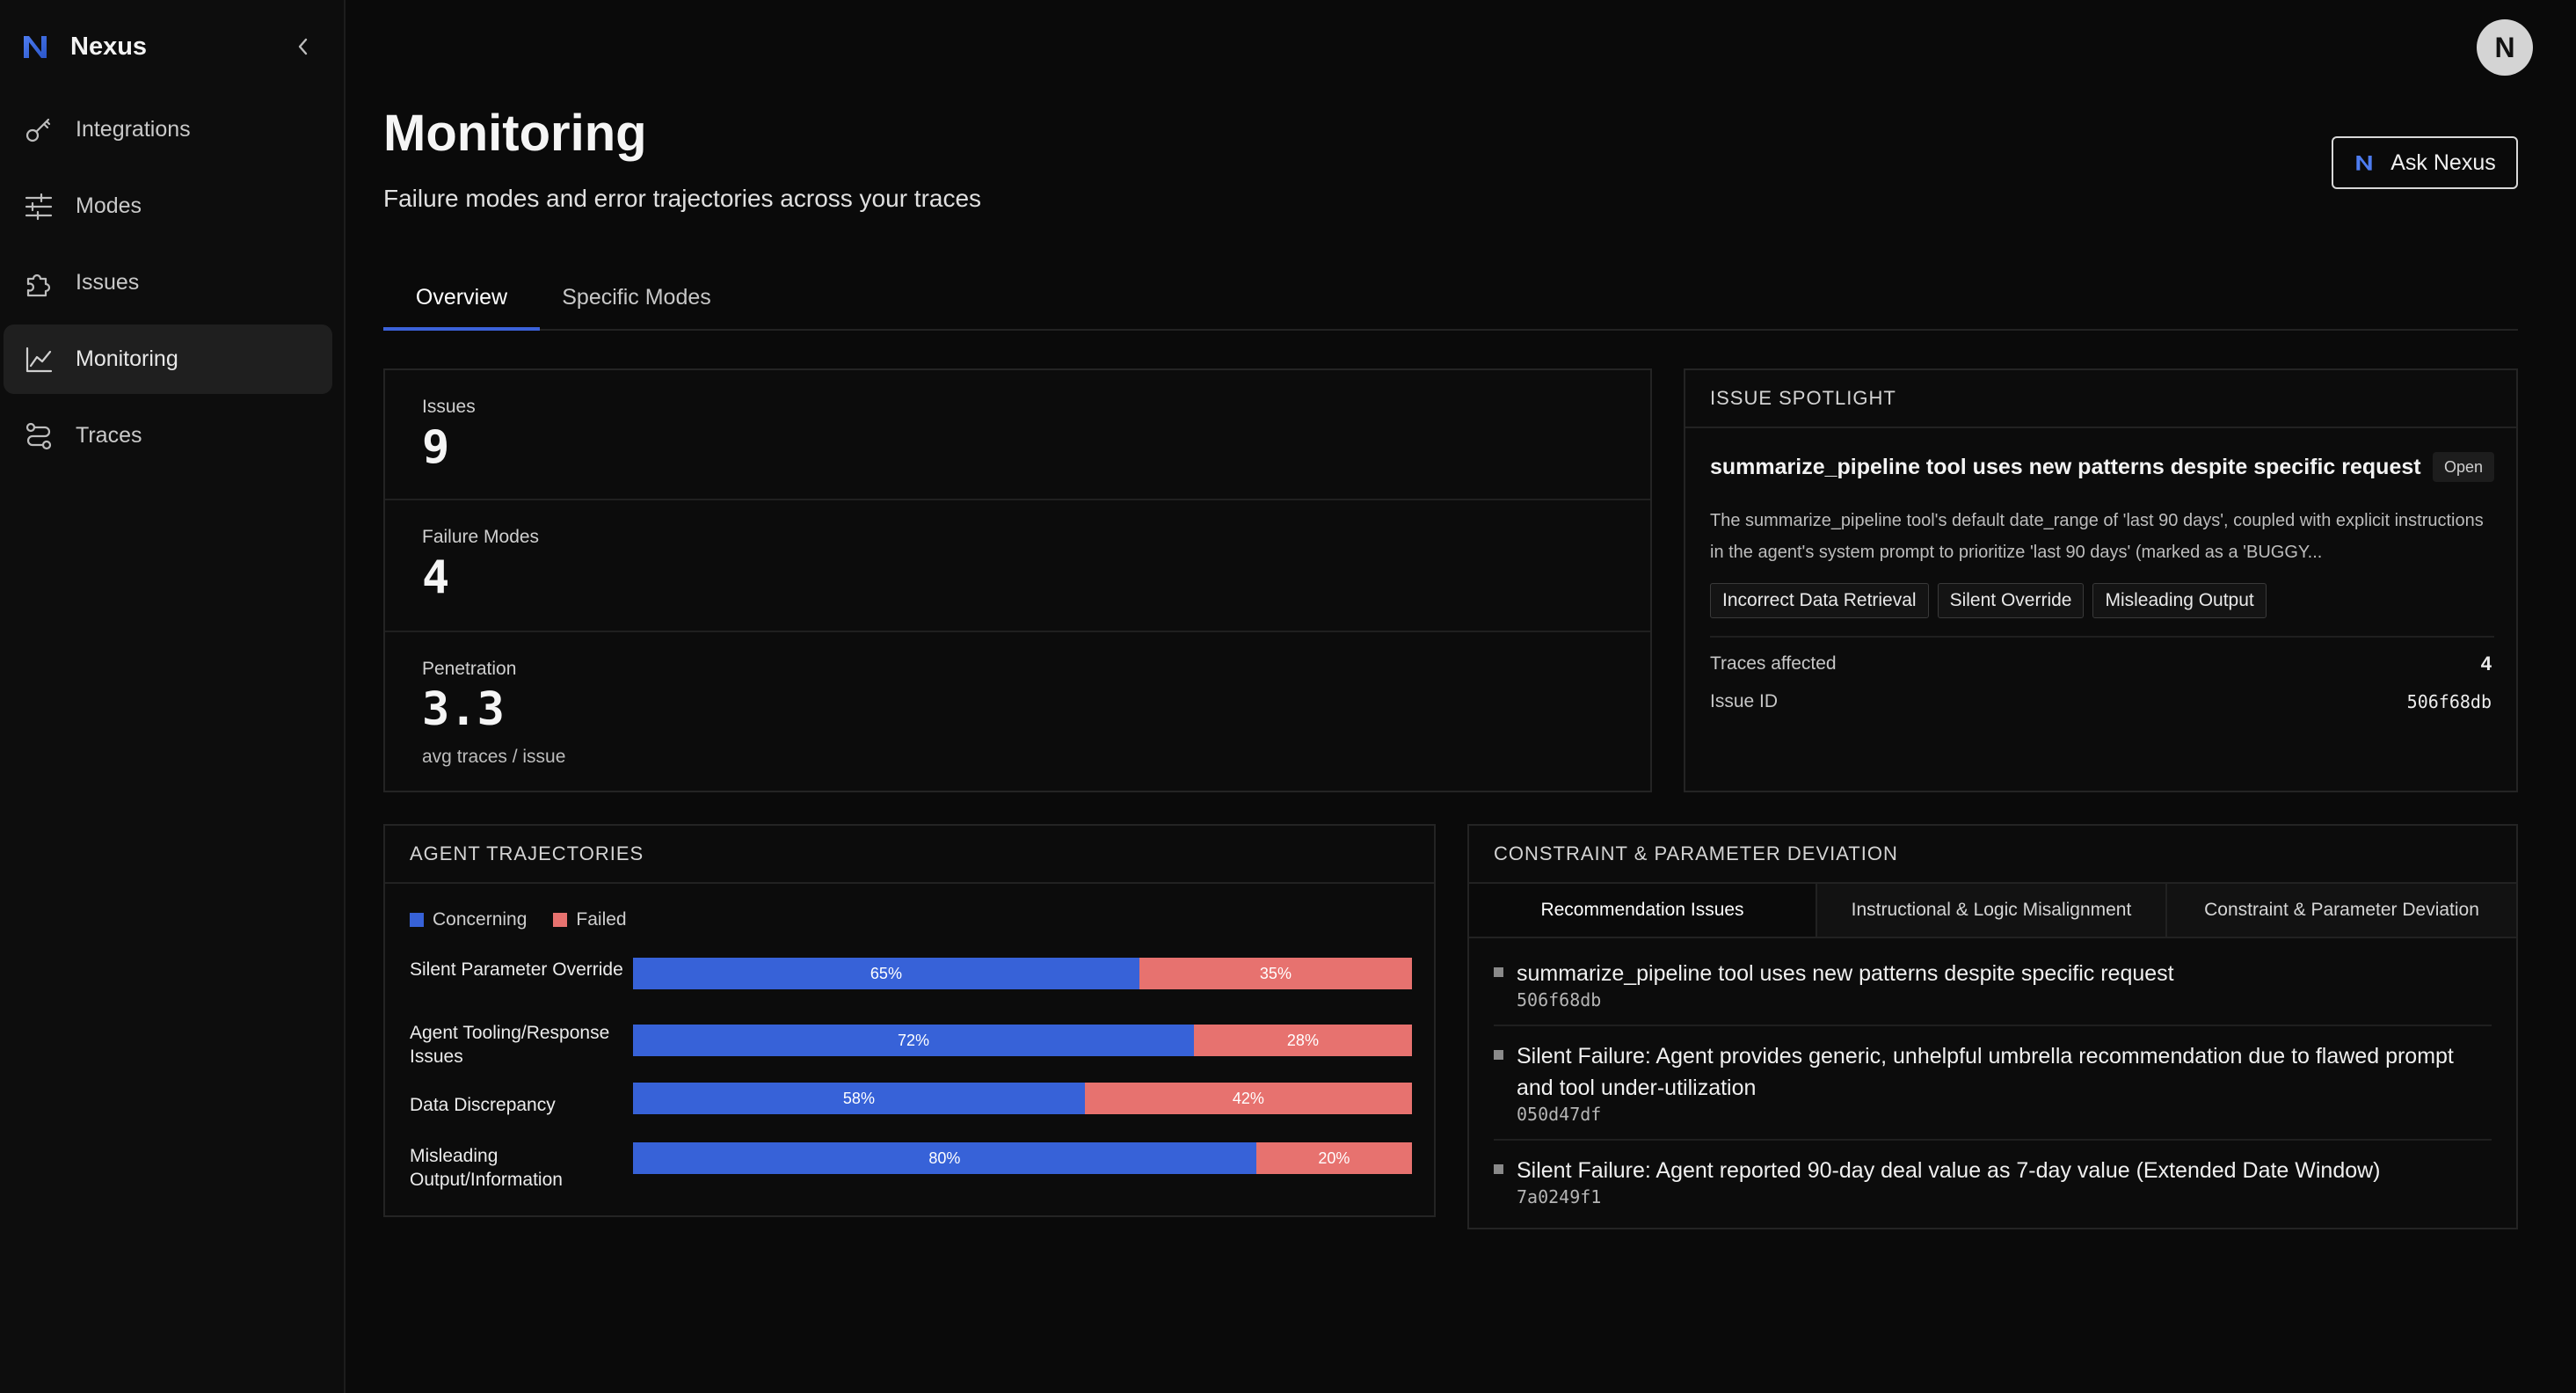 The image size is (2576, 1393). Describe the element at coordinates (1993, 855) in the screenshot. I see `panel-header: CONSTRAINT & PARAMETER DEVIATION` at that location.